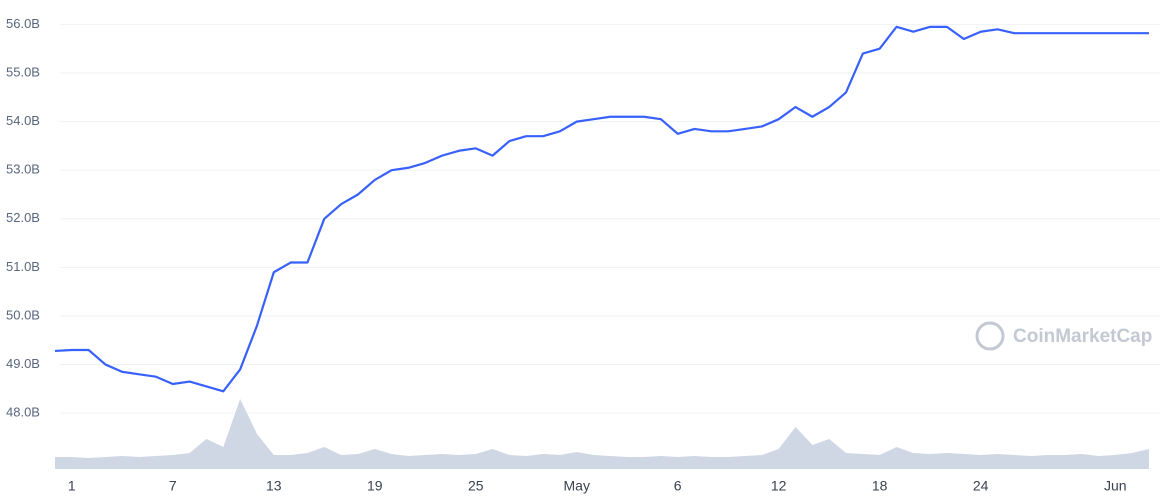  Describe the element at coordinates (72, 486) in the screenshot. I see `x-tick-label: 1` at that location.